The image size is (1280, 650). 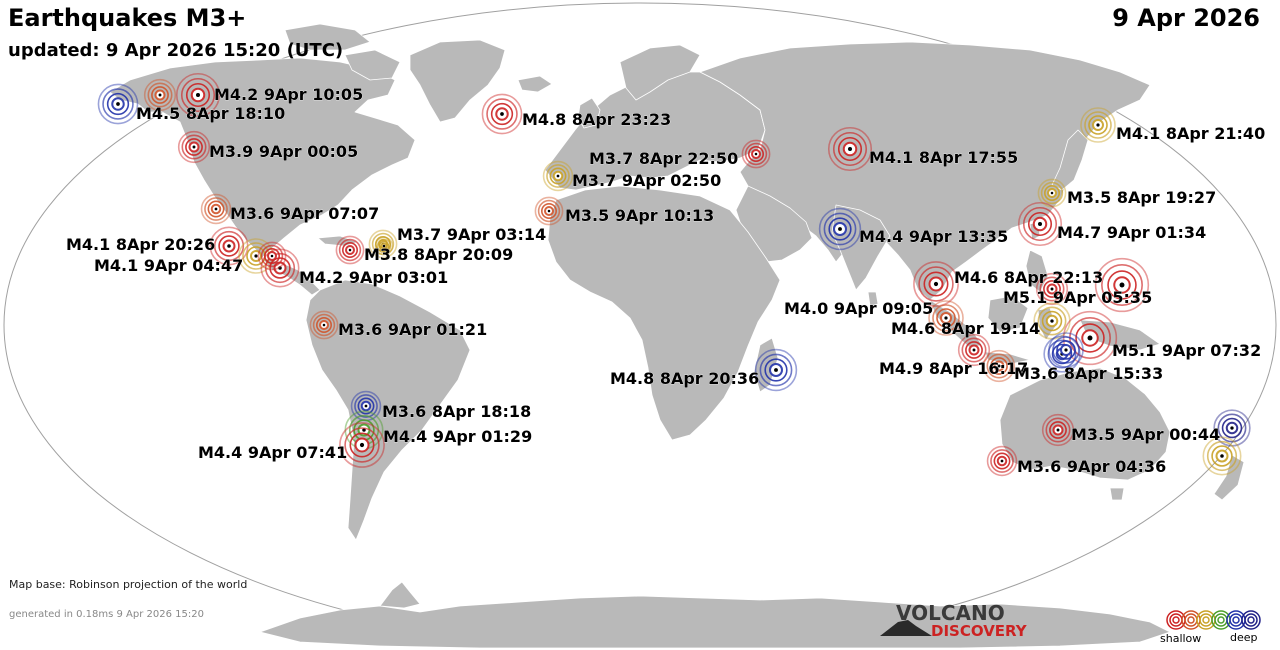 I want to click on quake-label: M3.5 9Apr 10:13, so click(x=639, y=215).